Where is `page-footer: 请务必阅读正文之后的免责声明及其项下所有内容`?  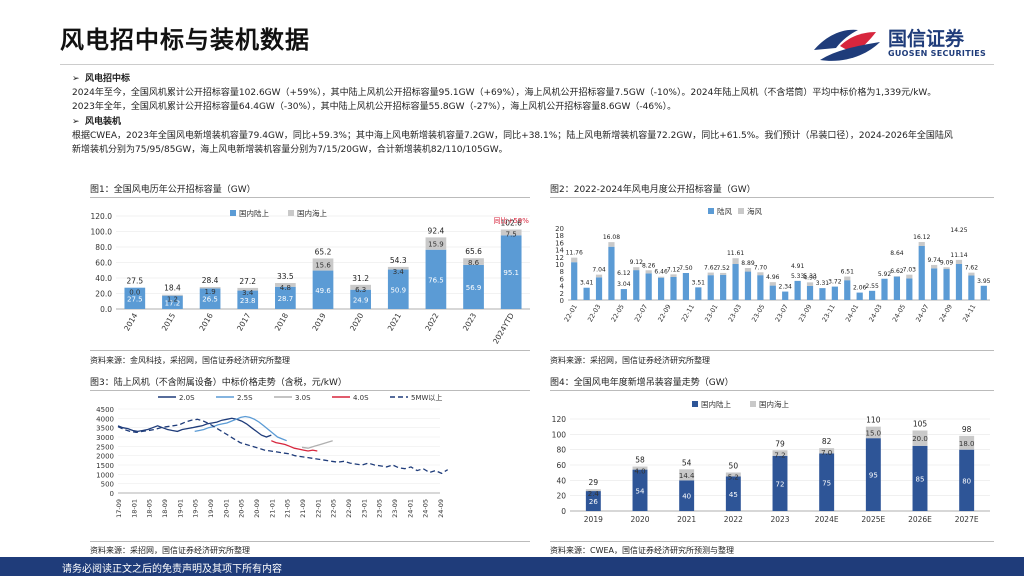 page-footer: 请务必阅读正文之后的免责声明及其项下所有内容 is located at coordinates (512, 566).